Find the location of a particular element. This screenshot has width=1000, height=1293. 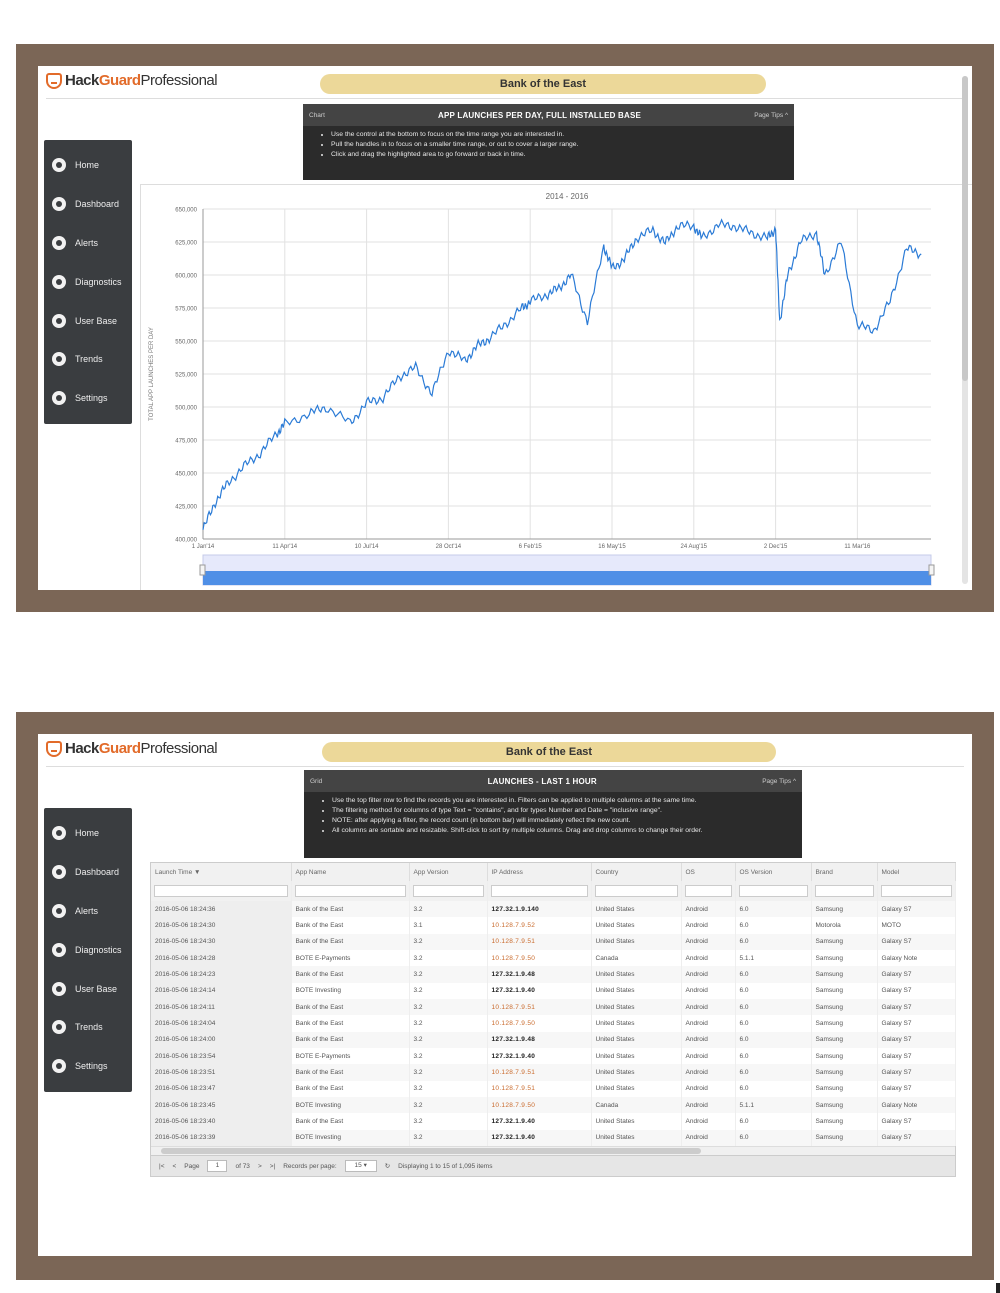

next-page-icon: > is located at coordinates (259, 1166).